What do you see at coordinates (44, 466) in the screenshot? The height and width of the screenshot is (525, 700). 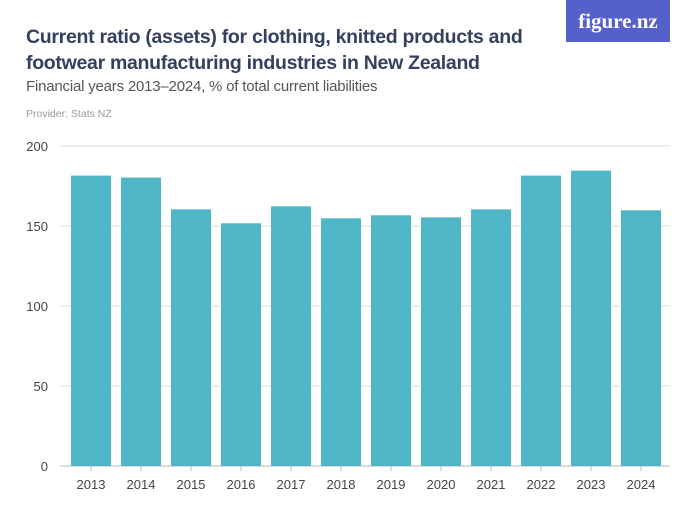 I see `y-tick-label: 0` at bounding box center [44, 466].